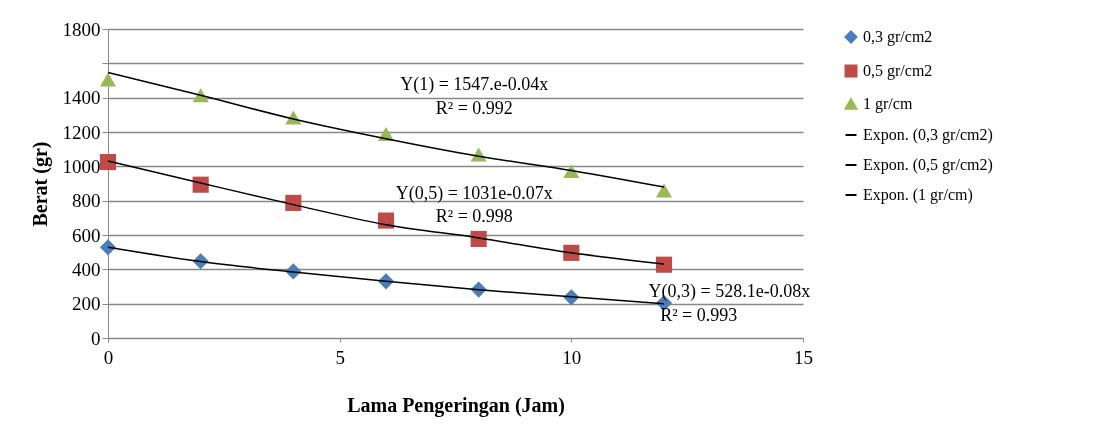 The height and width of the screenshot is (430, 1110). Describe the element at coordinates (898, 37) in the screenshot. I see `legend-label: 0,3 gr/cm2` at that location.